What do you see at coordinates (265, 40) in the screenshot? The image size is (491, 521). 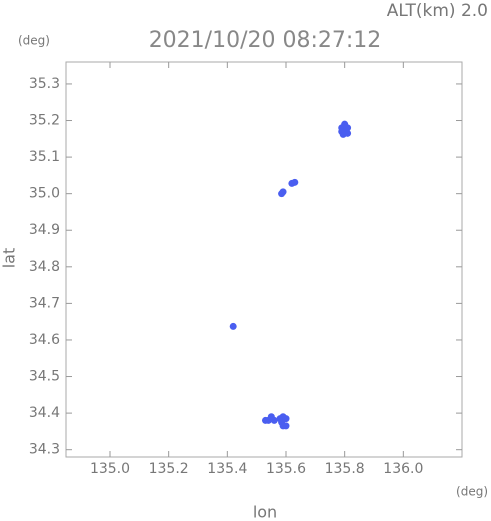 I see `chart-title: 2021/10/20 08:27:12` at bounding box center [265, 40].